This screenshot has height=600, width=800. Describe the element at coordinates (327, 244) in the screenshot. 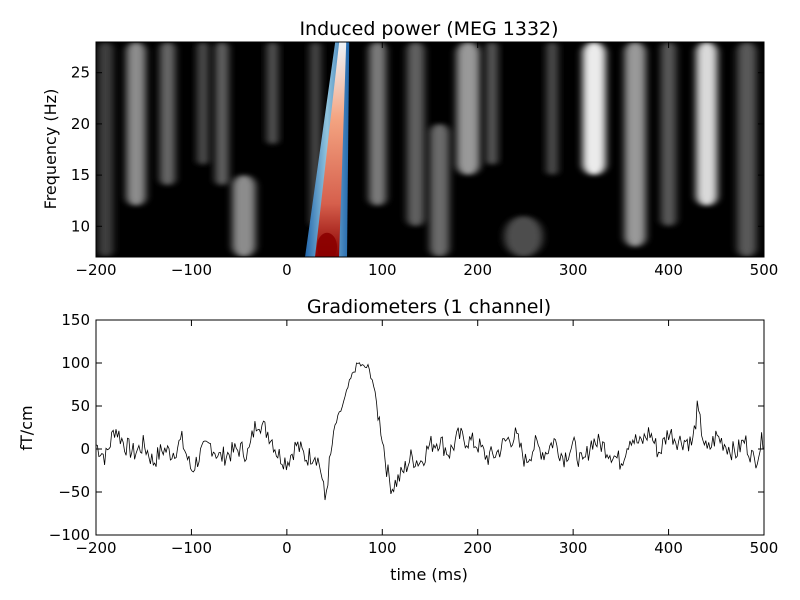

I see `peak-maximum` at that location.